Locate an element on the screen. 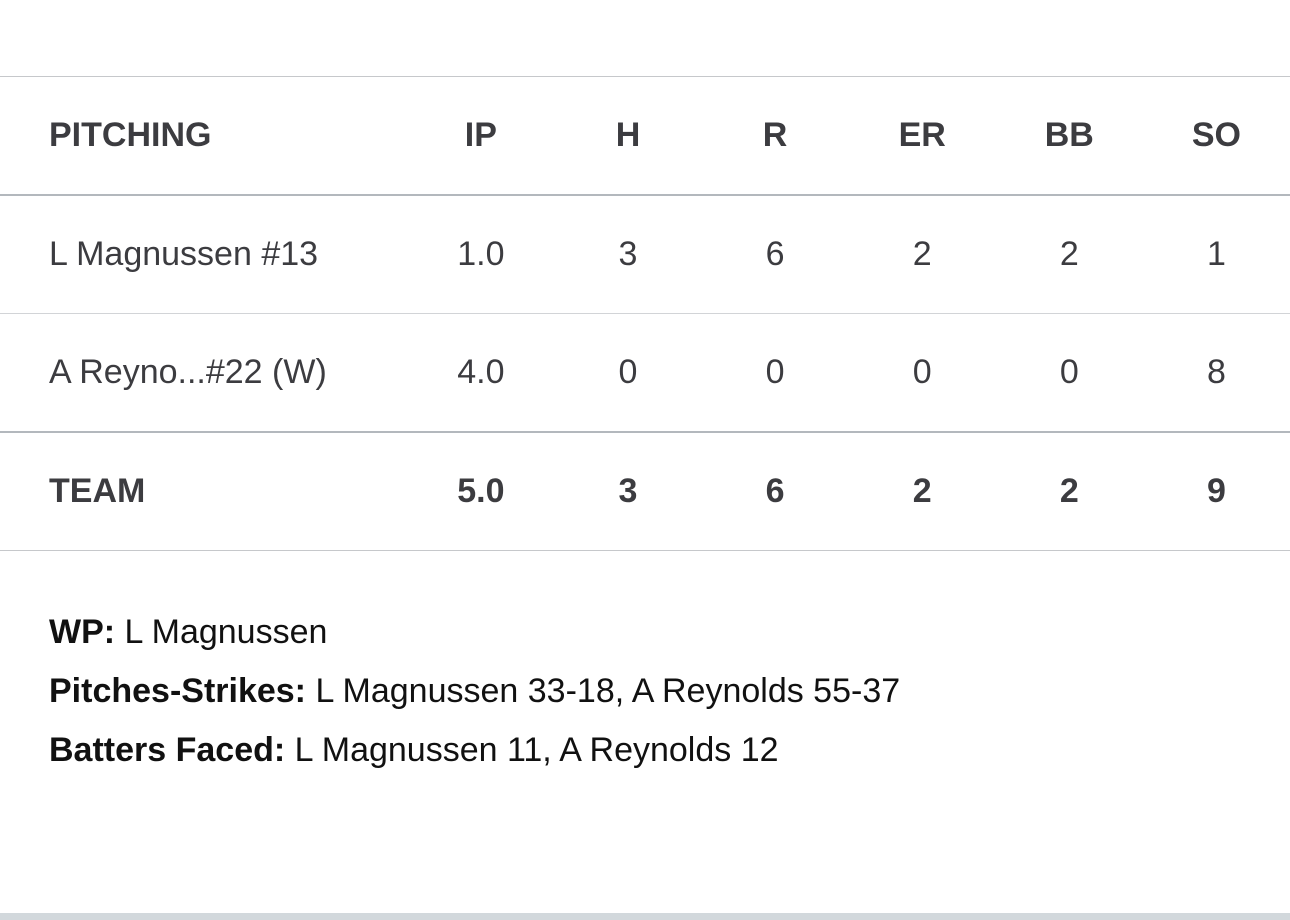 This screenshot has height=920, width=1290. col-r: R is located at coordinates (775, 135).